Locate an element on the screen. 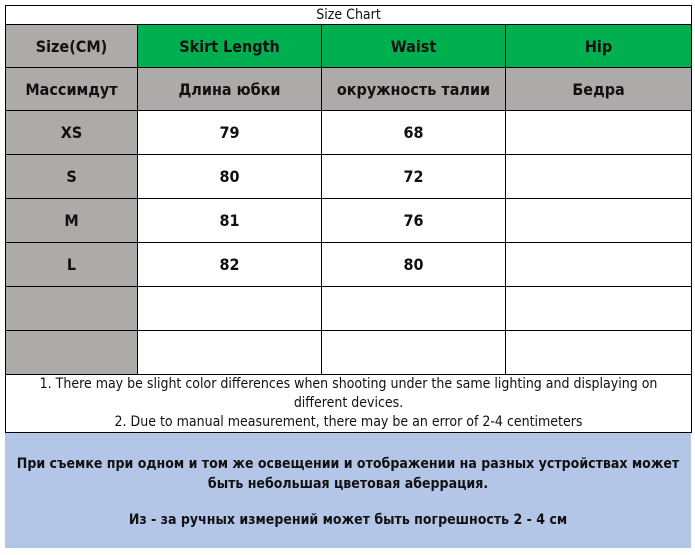 This screenshot has width=695, height=555. table-cell: 72 is located at coordinates (413, 176).